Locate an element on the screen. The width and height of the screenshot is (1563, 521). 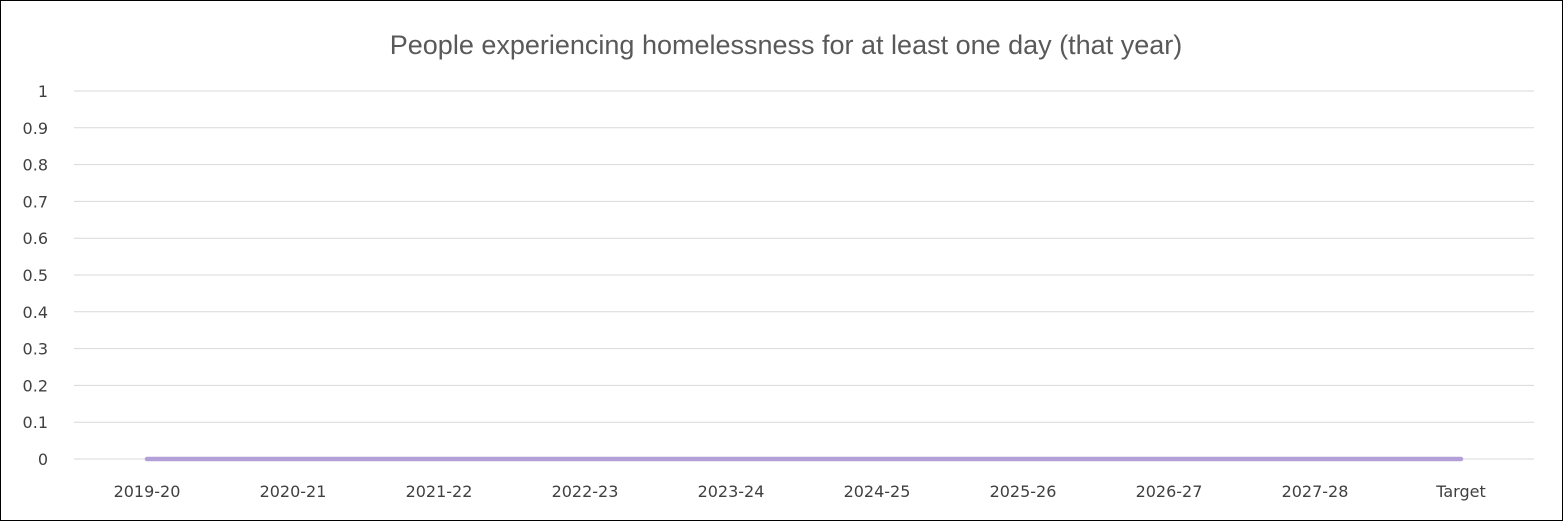
y-tick-label: 0.5 is located at coordinates (35, 275).